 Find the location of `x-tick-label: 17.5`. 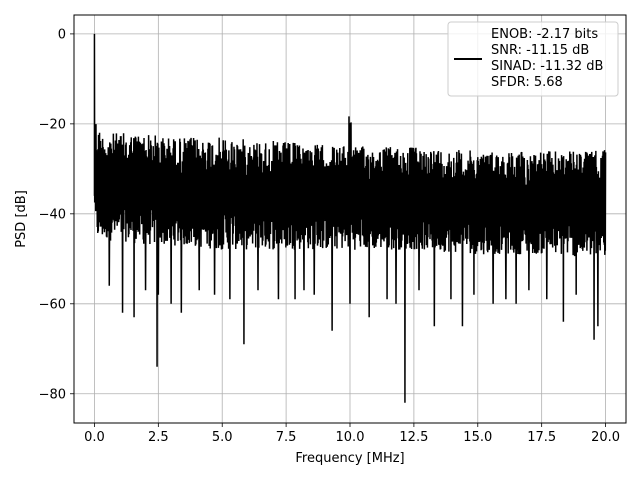

x-tick-label: 17.5 is located at coordinates (541, 437).